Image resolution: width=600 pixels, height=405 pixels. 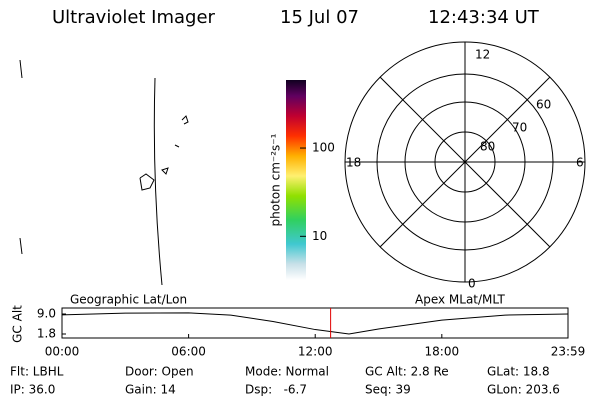 What do you see at coordinates (442, 352) in the screenshot?
I see `x-tick-label: 18:00` at bounding box center [442, 352].